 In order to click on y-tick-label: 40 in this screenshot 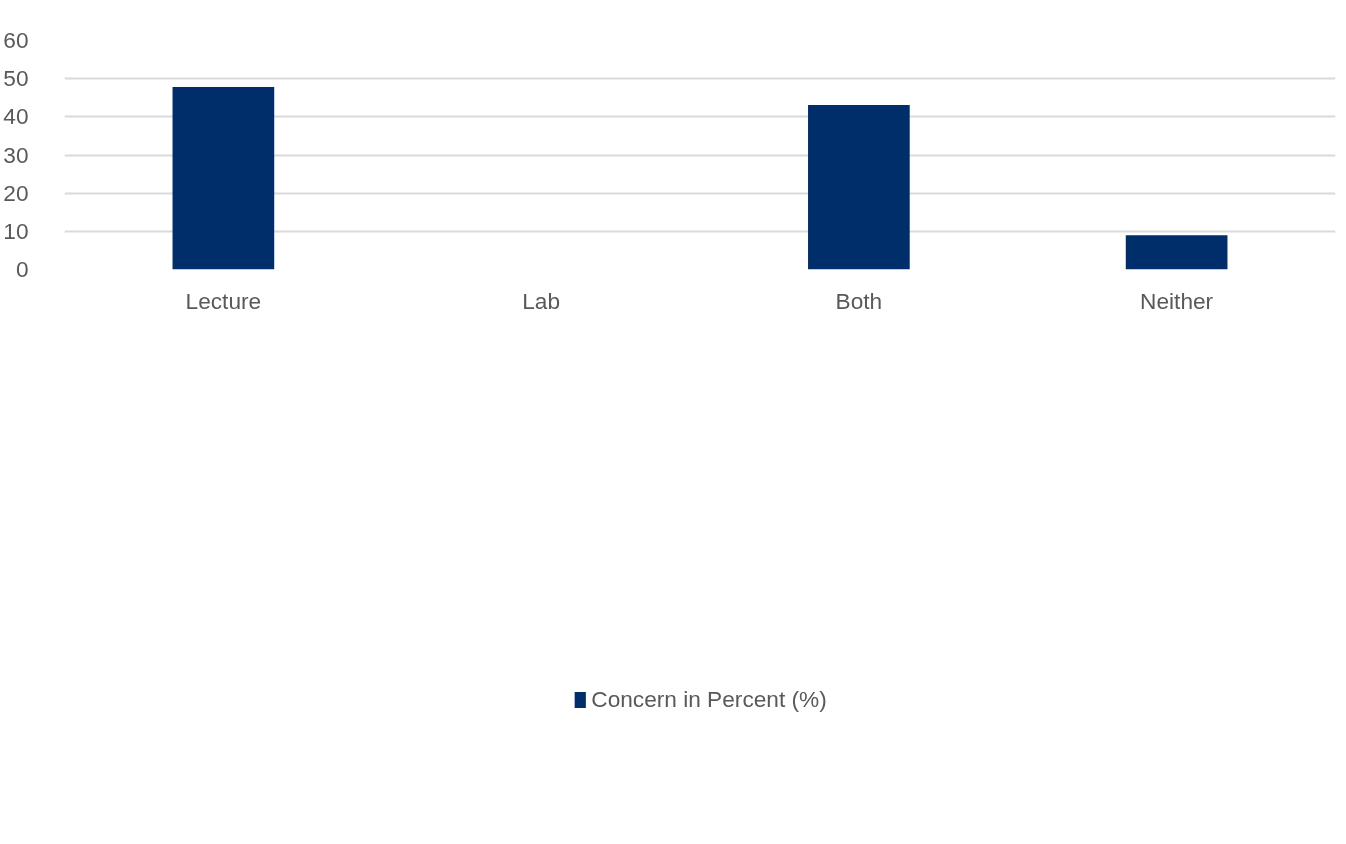, I will do `click(16, 116)`.